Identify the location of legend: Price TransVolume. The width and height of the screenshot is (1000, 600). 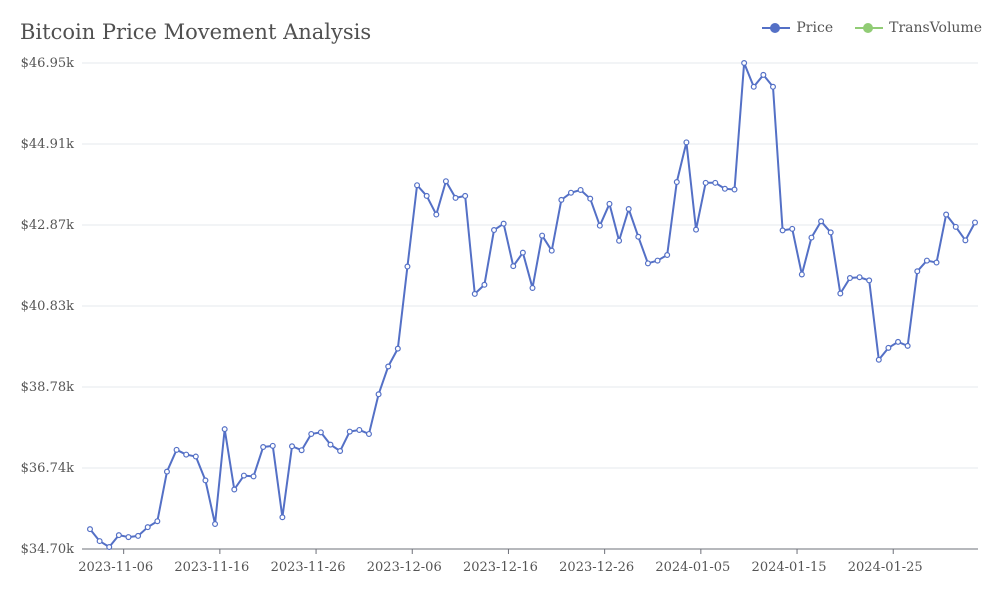
(872, 28).